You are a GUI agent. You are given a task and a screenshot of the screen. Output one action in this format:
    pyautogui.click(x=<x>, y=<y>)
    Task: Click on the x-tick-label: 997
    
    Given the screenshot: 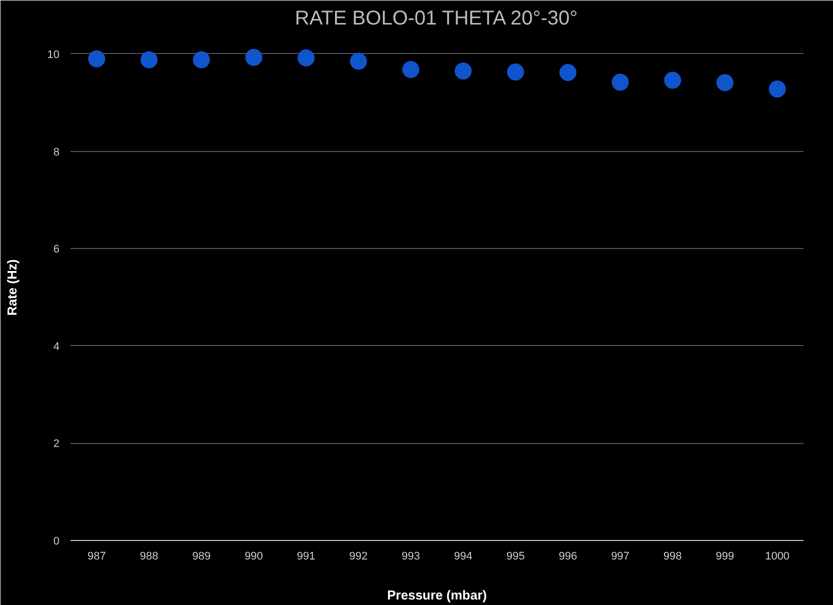 What is the action you would take?
    pyautogui.click(x=620, y=556)
    